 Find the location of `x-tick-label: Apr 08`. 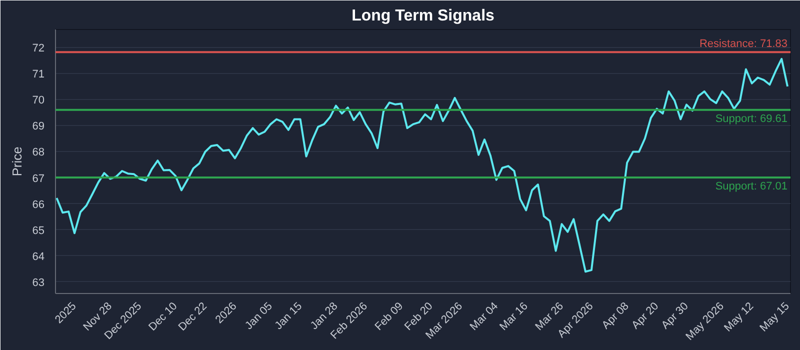

x-tick-label: Apr 08 is located at coordinates (616, 316).